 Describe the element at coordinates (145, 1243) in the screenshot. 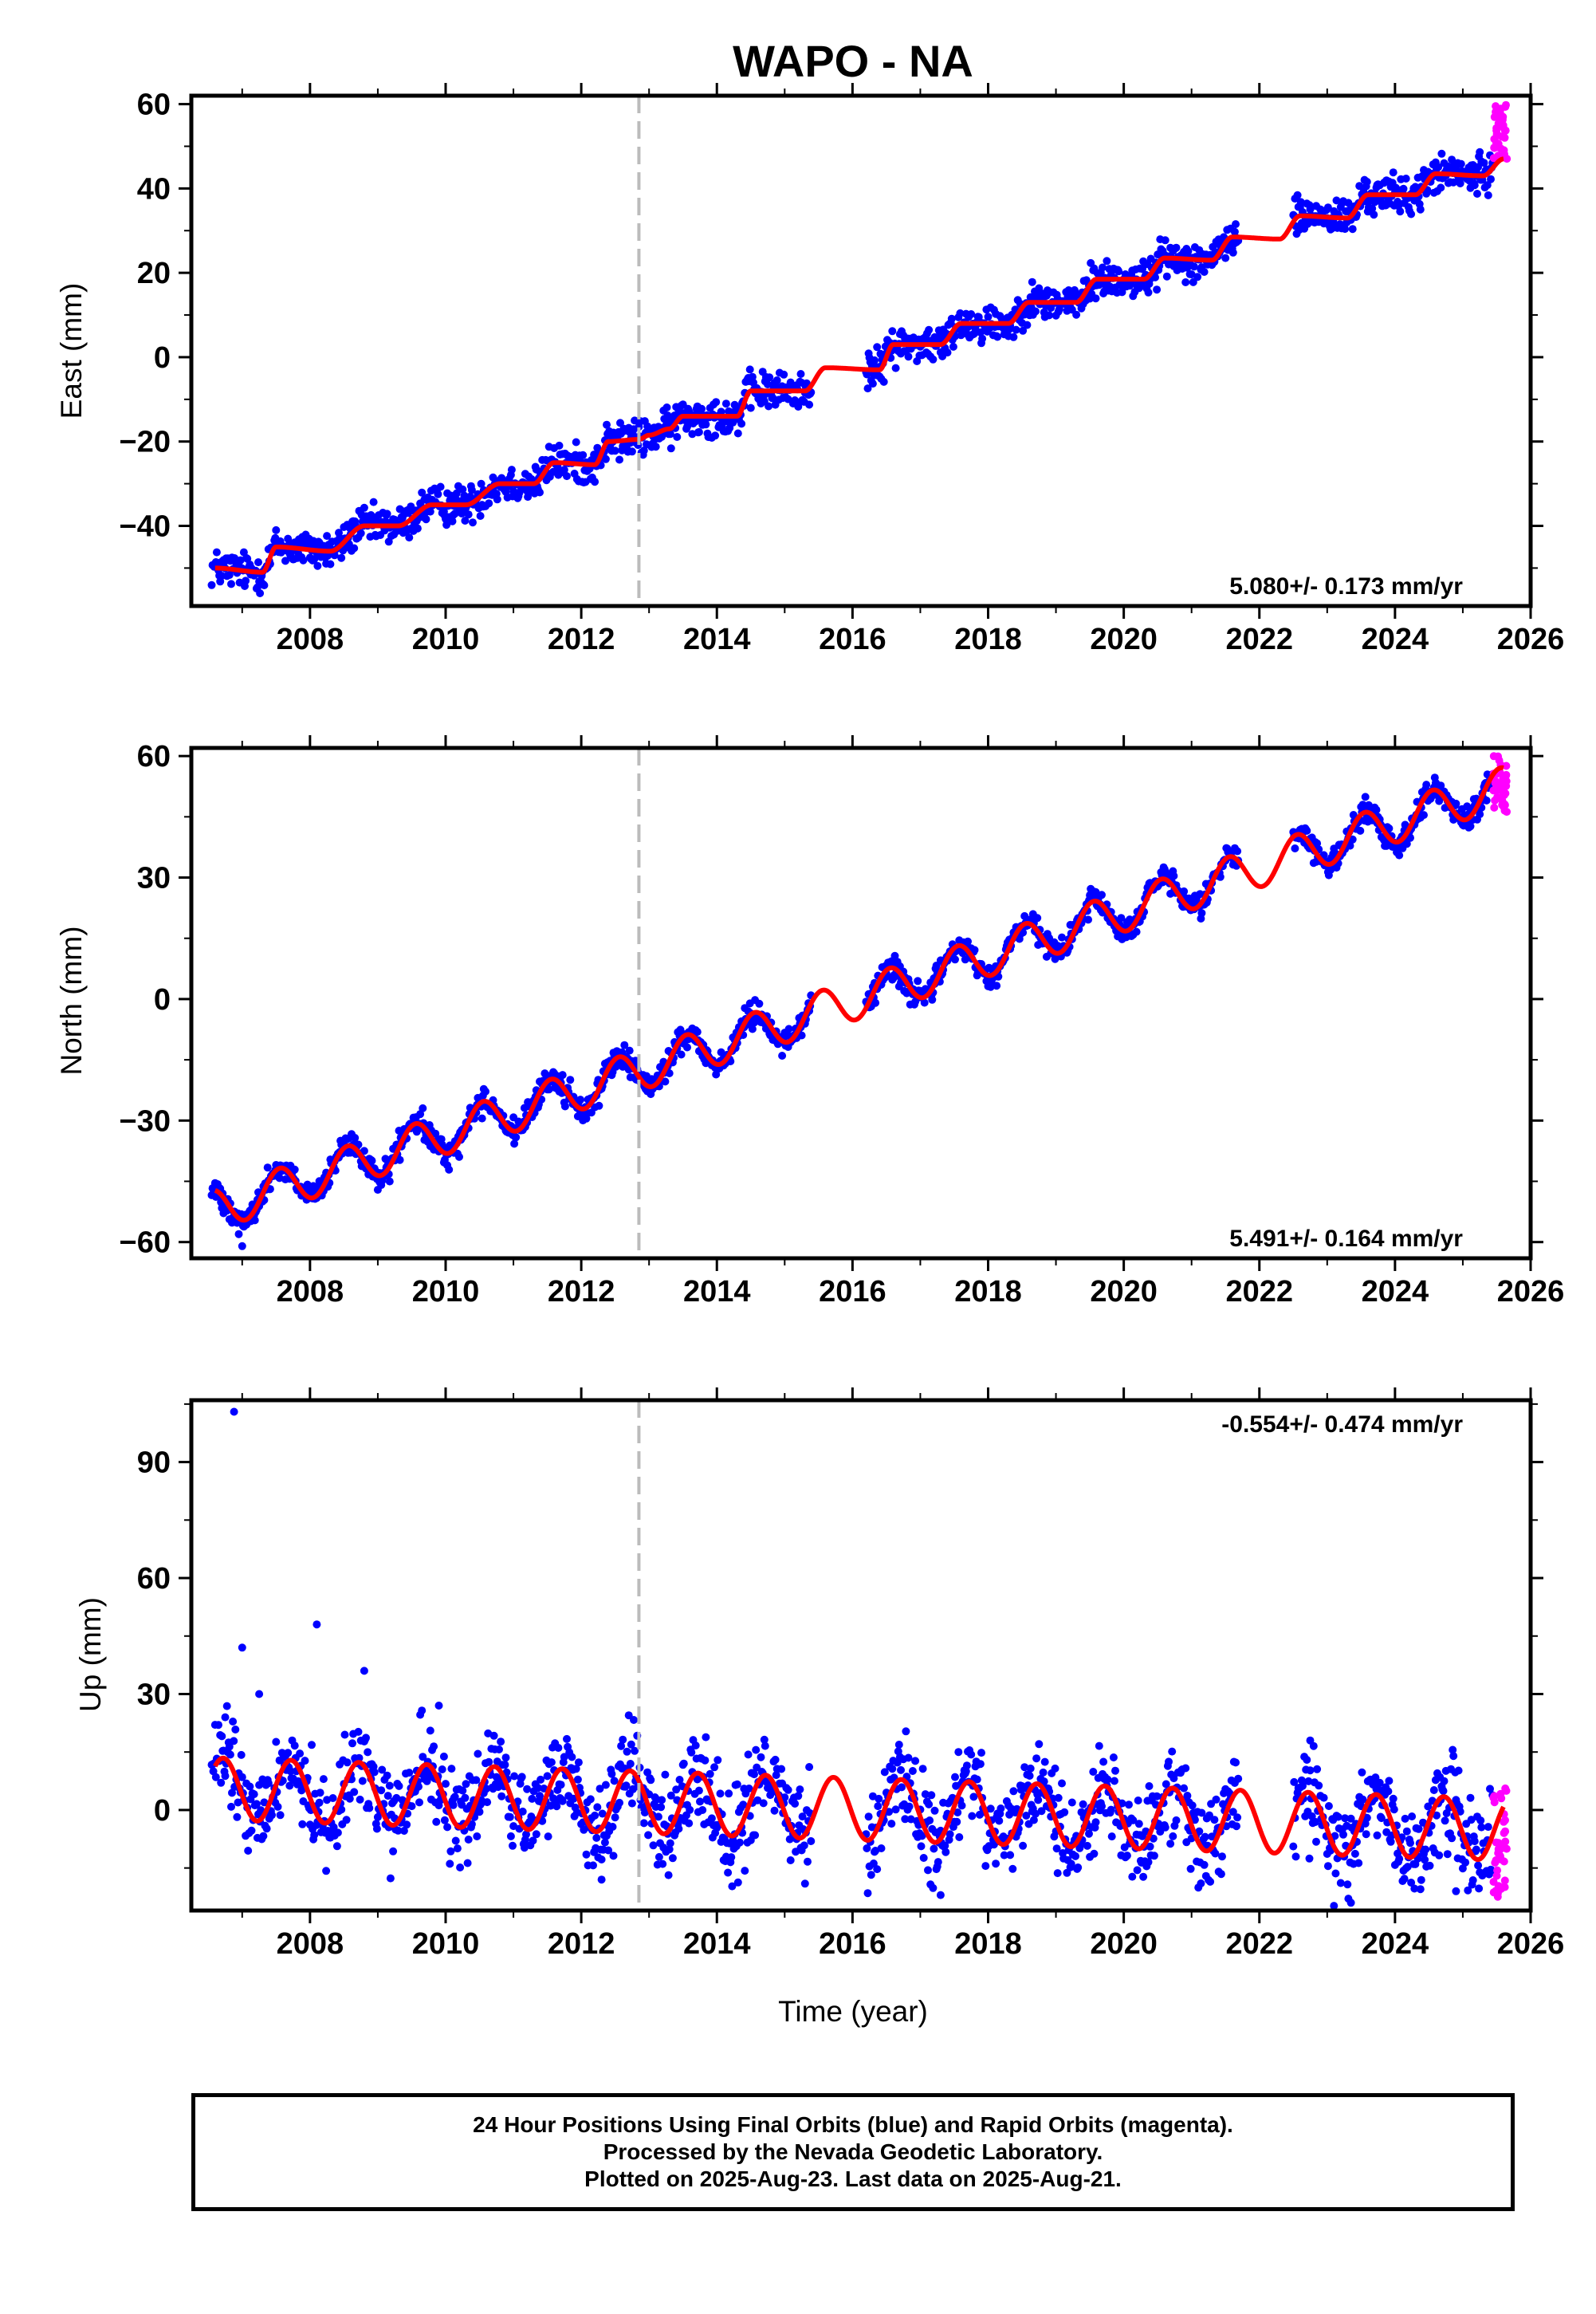

I see `north-y-tick-label: −60` at that location.